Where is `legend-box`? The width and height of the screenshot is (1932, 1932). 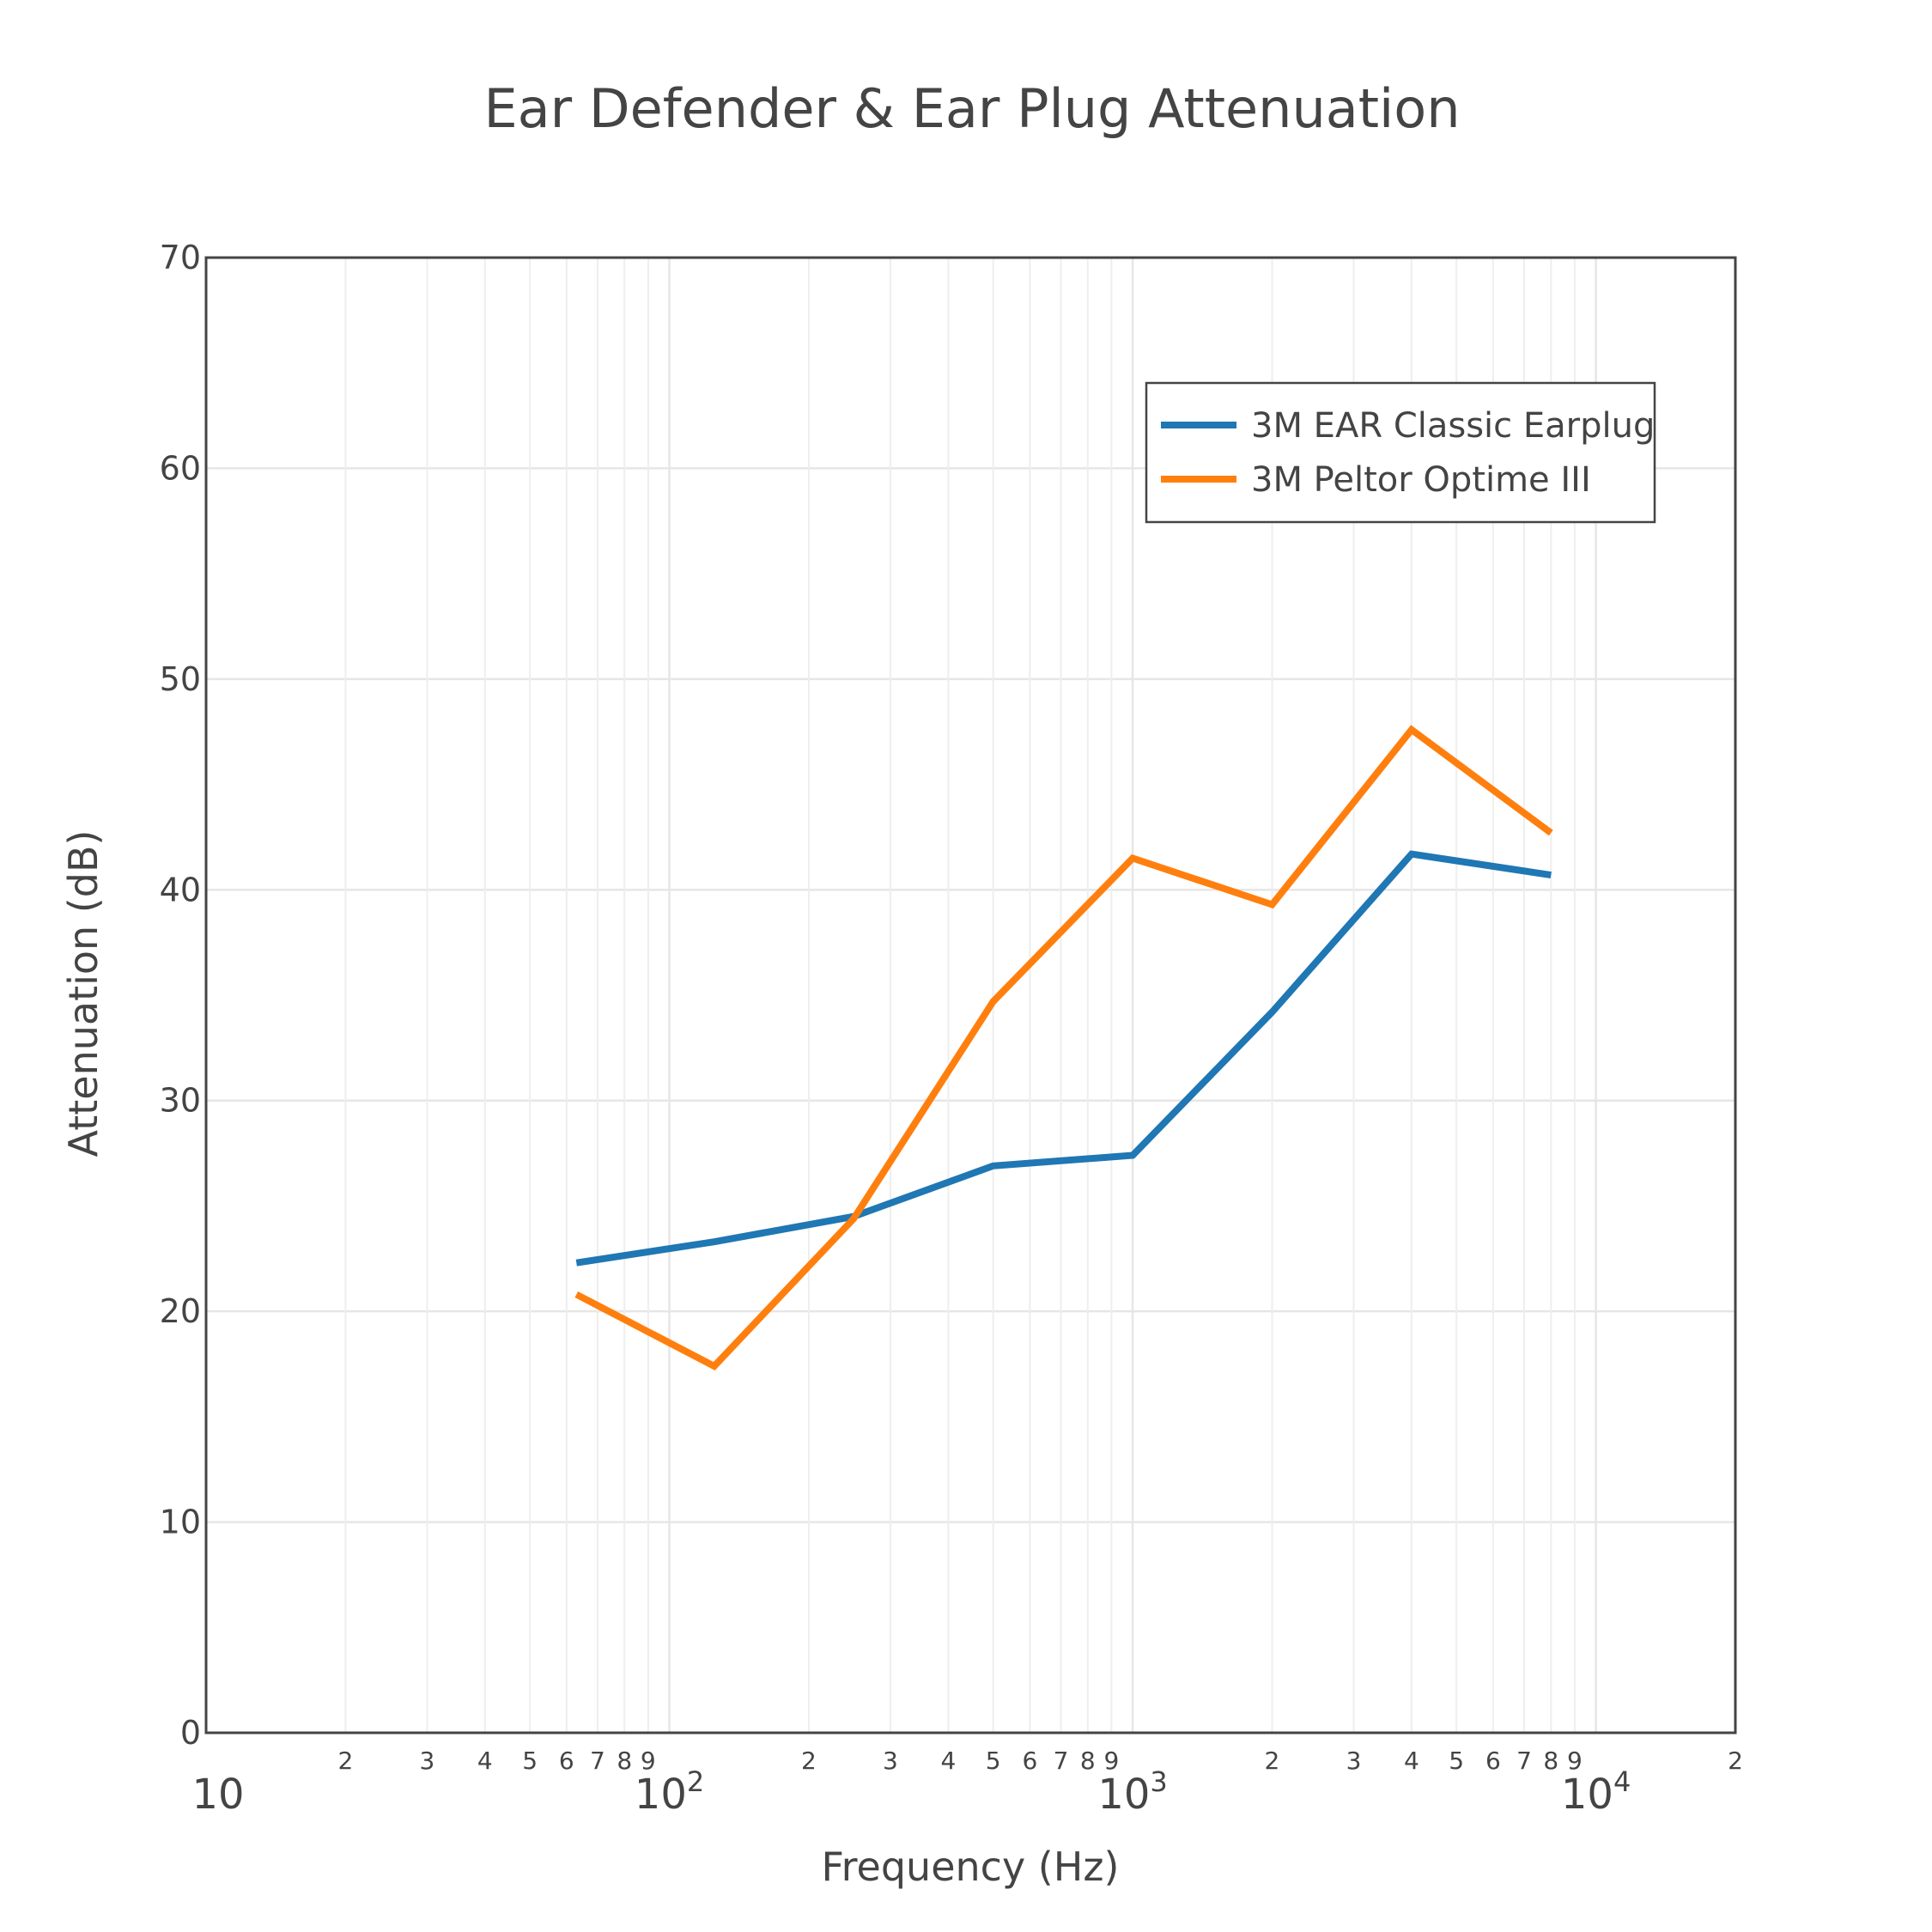 legend-box is located at coordinates (1400, 452).